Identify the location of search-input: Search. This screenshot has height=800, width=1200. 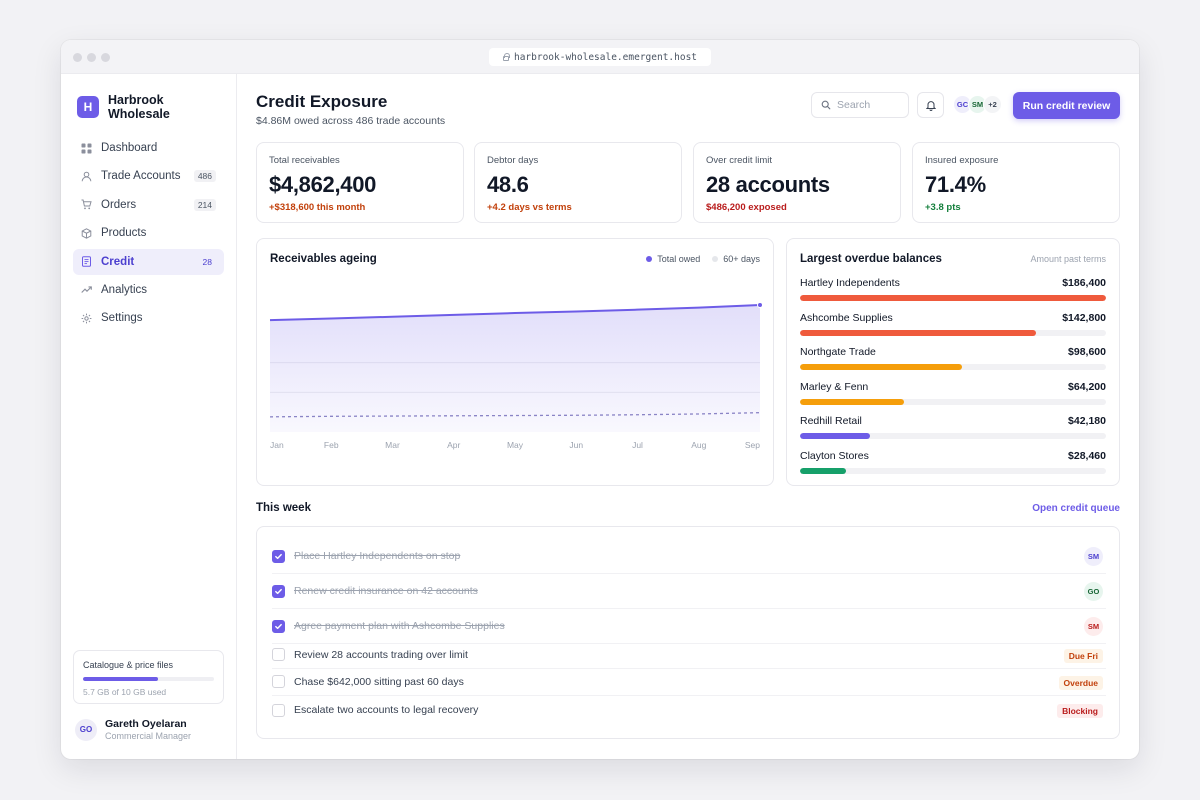
(860, 105).